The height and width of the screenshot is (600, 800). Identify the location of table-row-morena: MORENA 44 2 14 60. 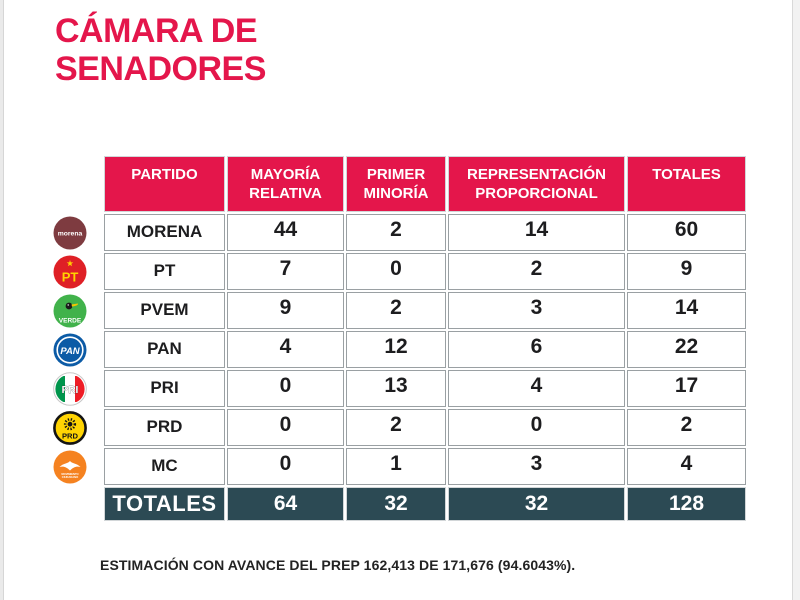
(425, 232).